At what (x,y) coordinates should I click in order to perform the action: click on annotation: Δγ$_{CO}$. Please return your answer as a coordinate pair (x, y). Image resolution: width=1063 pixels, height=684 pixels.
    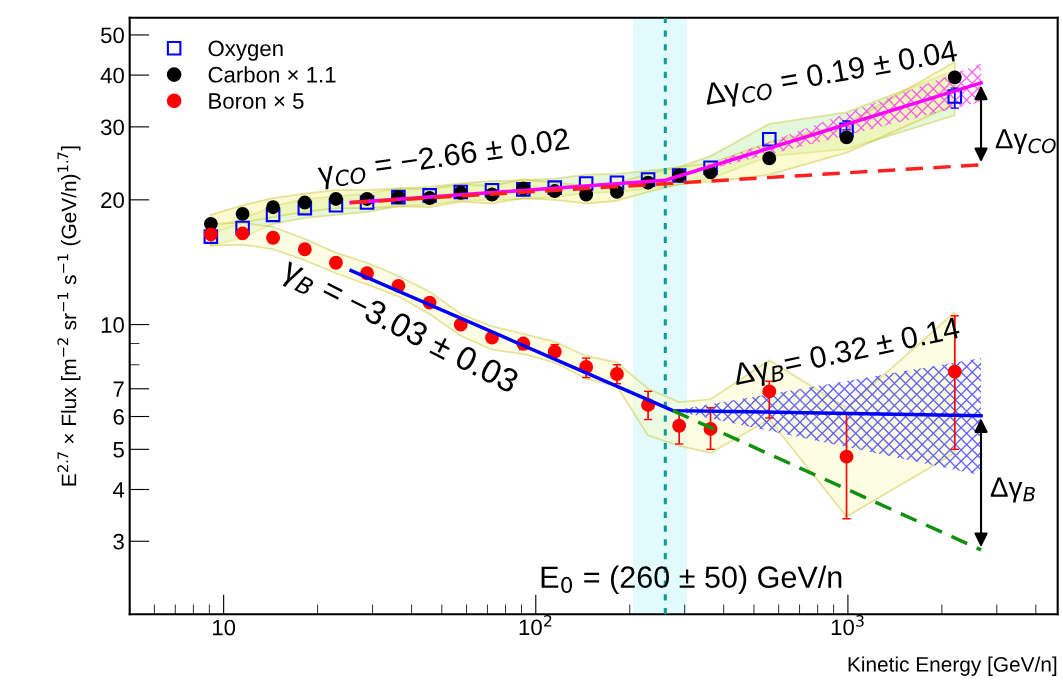
    Looking at the image, I should click on (1025, 142).